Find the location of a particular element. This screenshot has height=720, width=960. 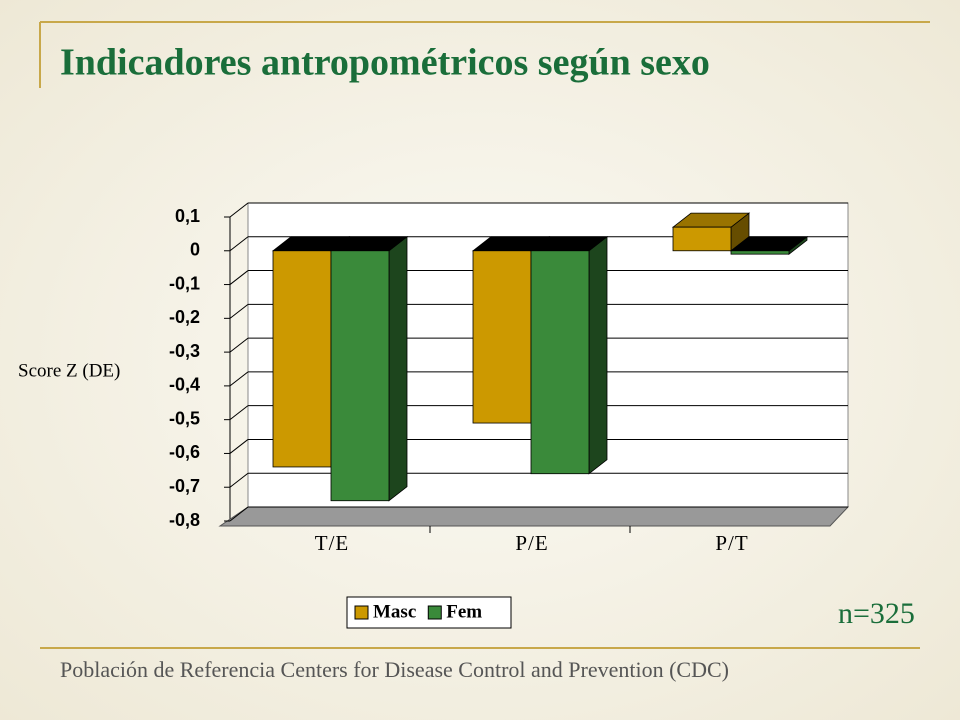

y-tick-label: -0,7 is located at coordinates (184, 486).